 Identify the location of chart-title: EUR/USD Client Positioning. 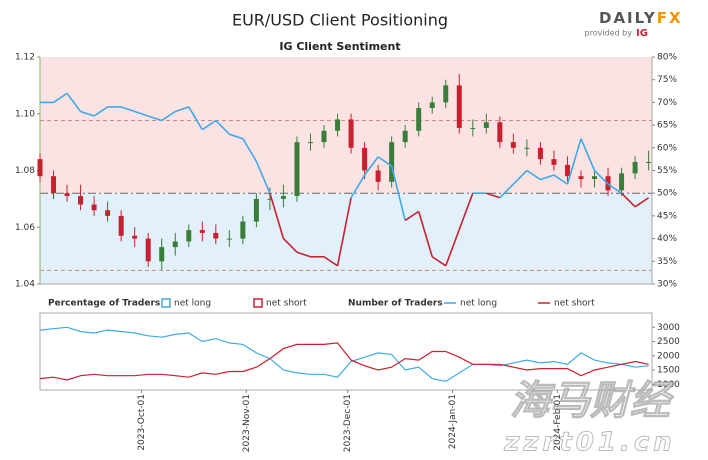
(340, 20).